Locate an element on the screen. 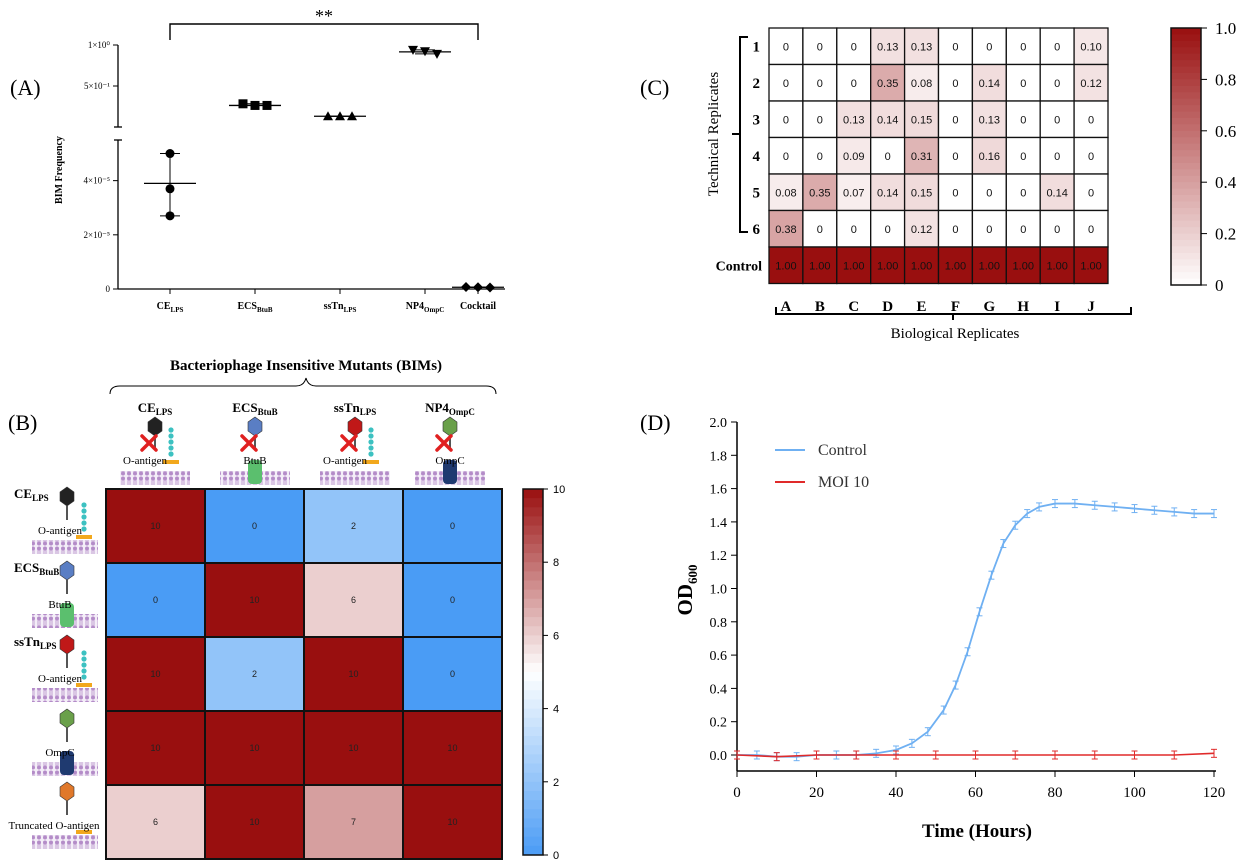  y-tick-label: 0 is located at coordinates (108, 289).